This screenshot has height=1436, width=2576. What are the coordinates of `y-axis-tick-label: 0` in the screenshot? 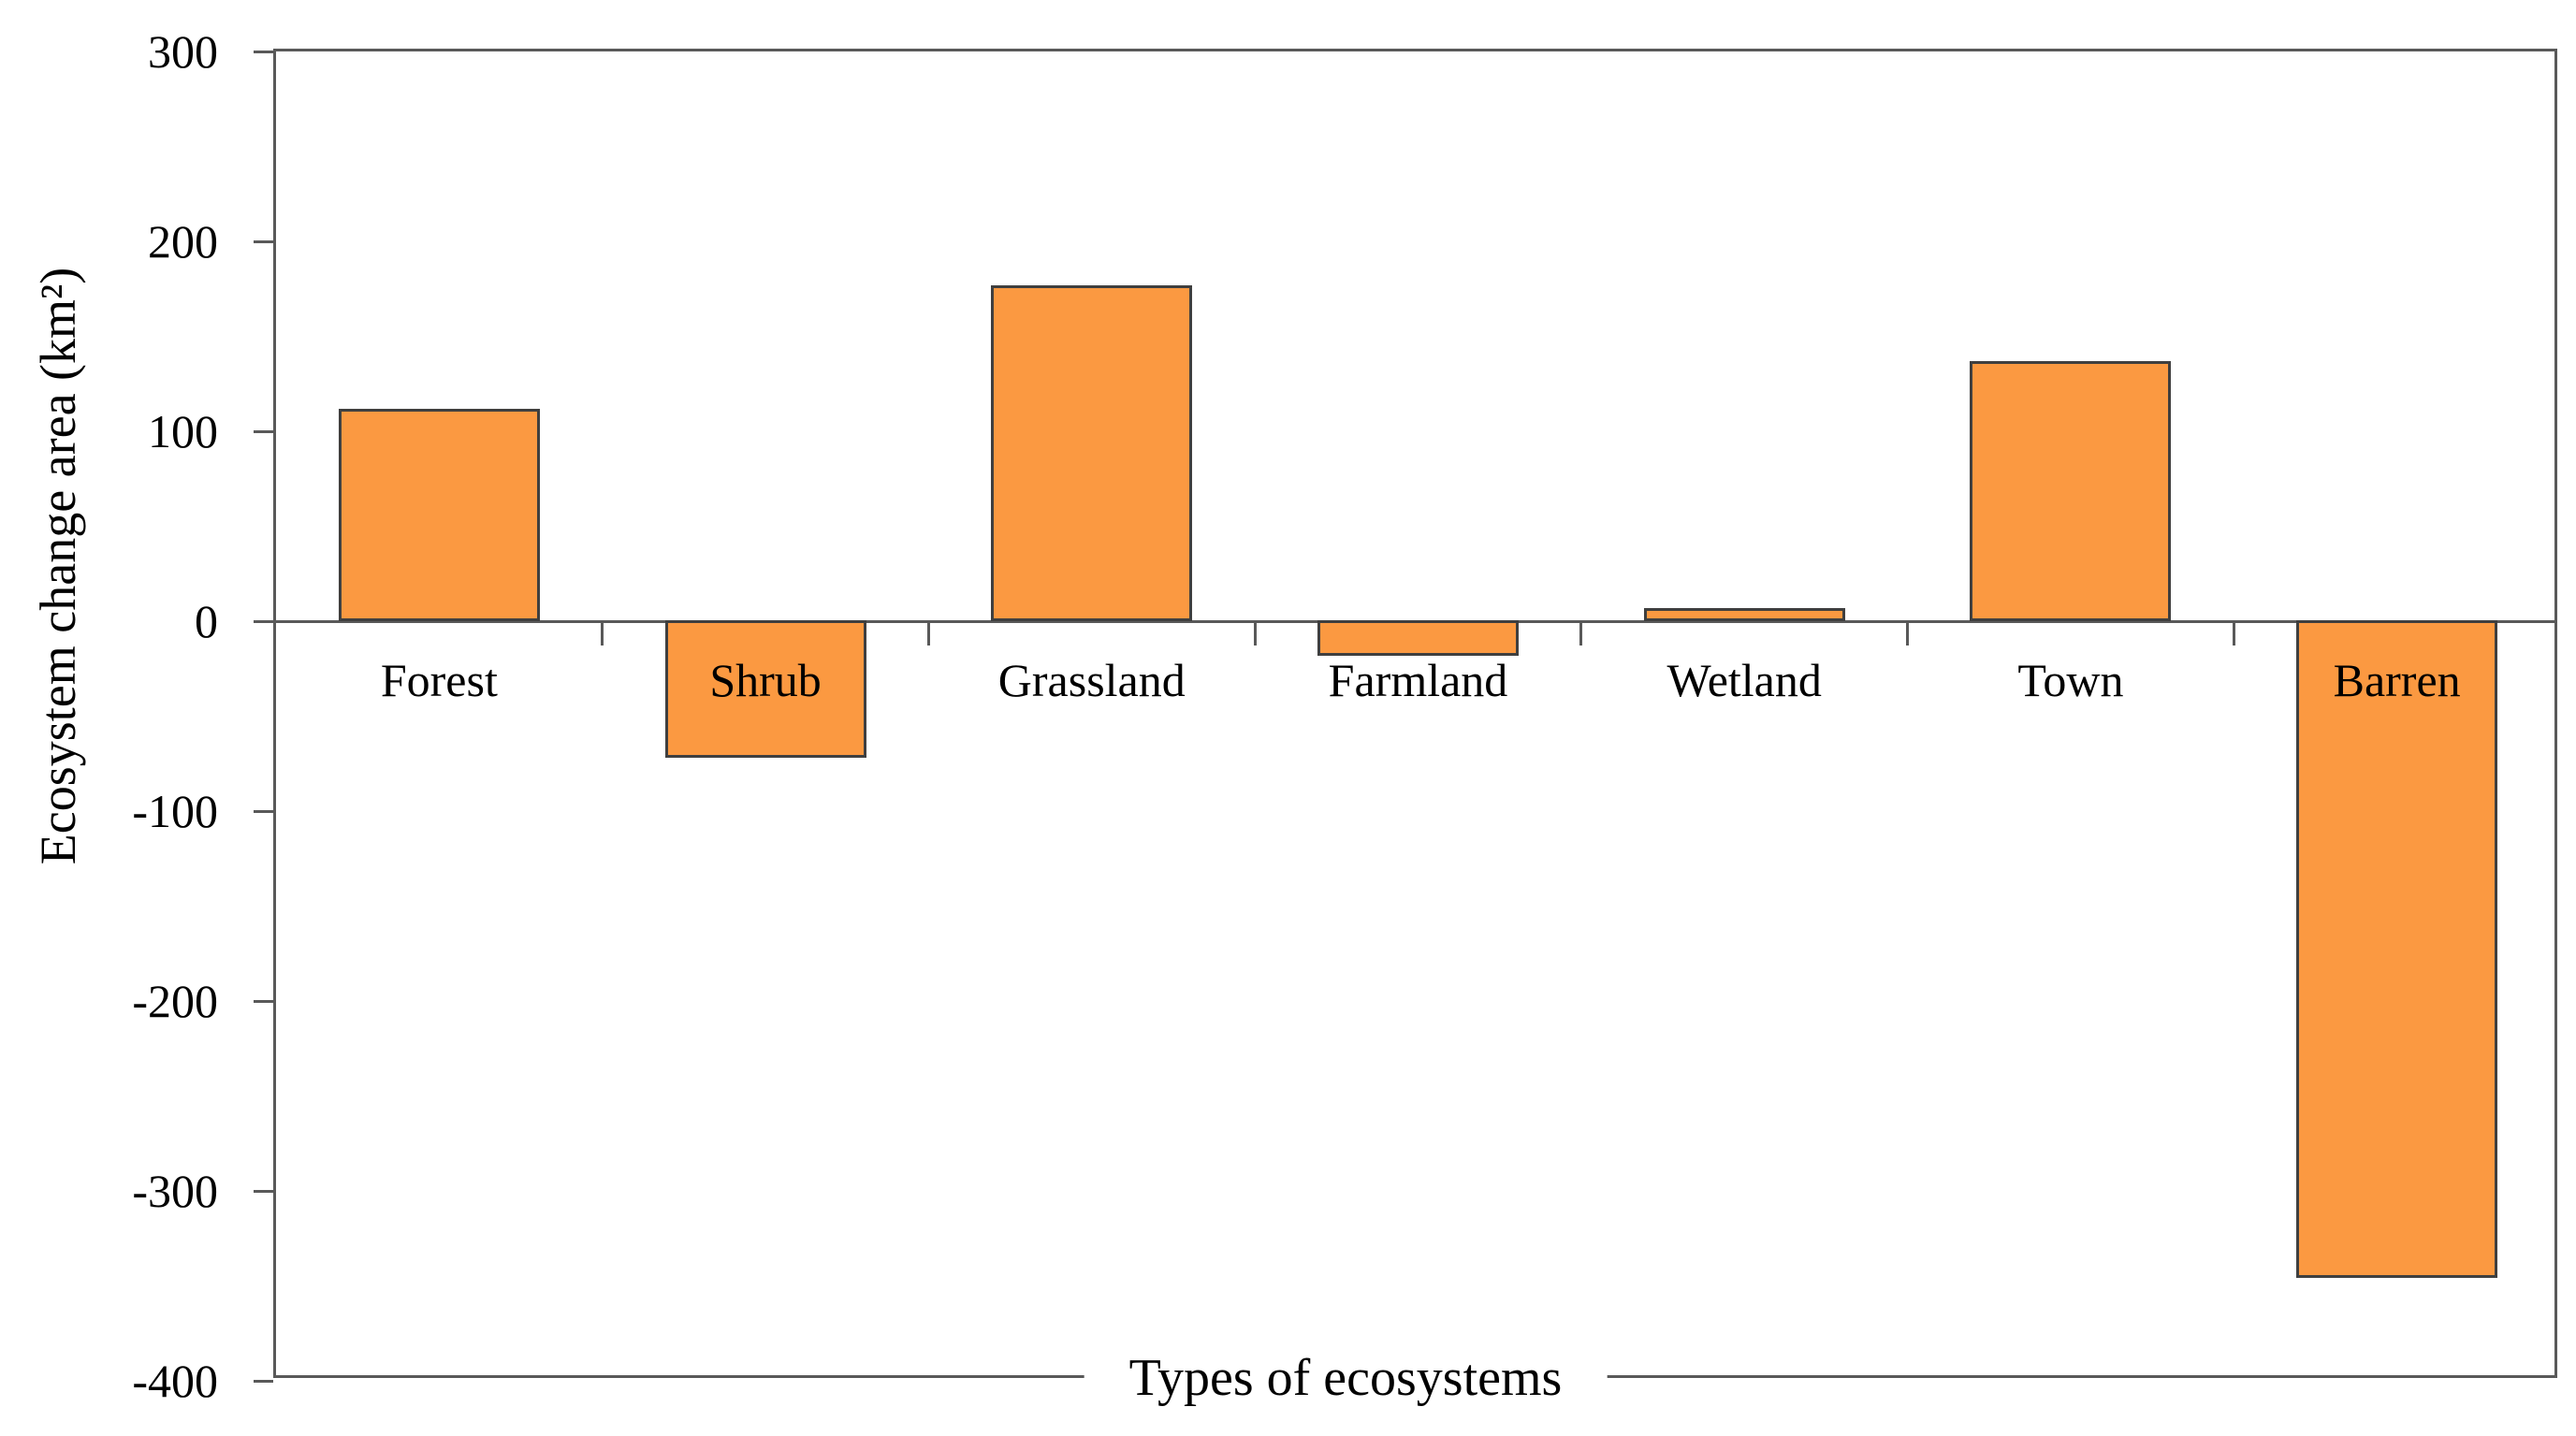 It's located at (206, 621).